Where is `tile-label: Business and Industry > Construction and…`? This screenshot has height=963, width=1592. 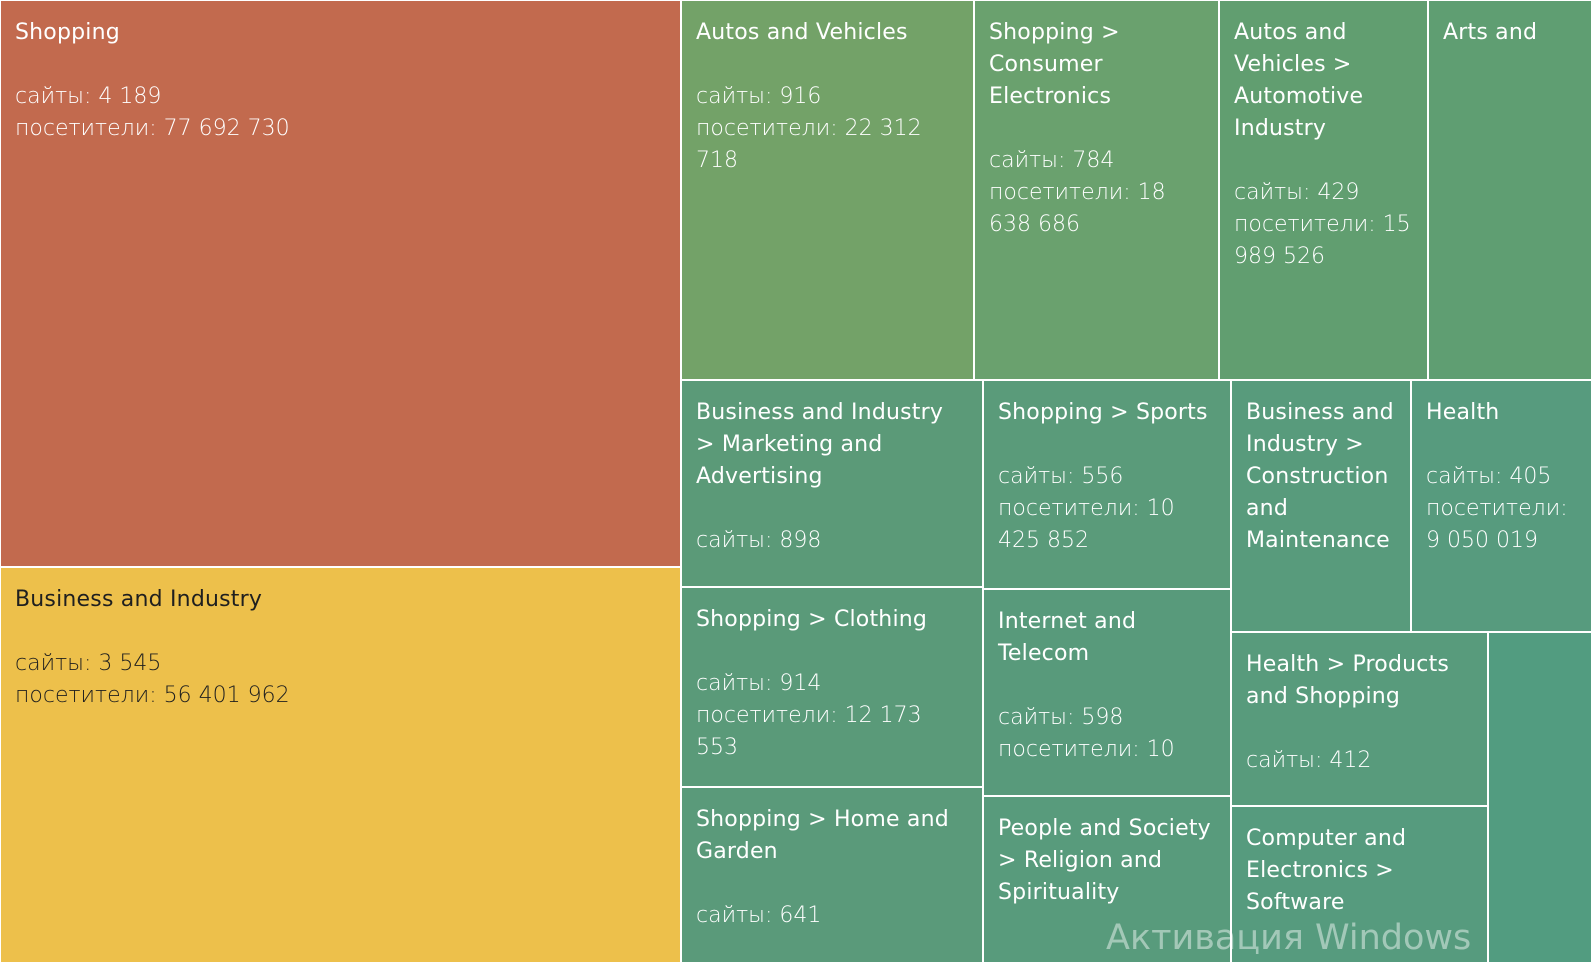
tile-label: Business and Industry > Construction and… is located at coordinates (1320, 476).